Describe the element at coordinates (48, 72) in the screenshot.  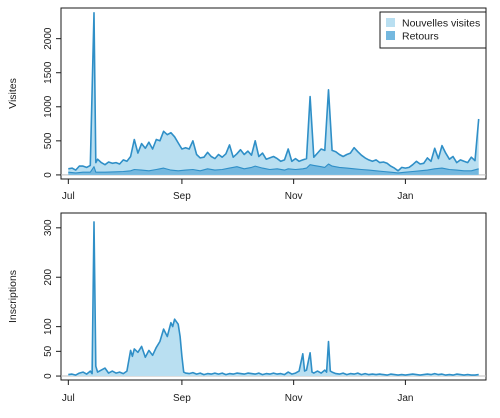
I see `y-tick-label-1-4: 1500` at that location.